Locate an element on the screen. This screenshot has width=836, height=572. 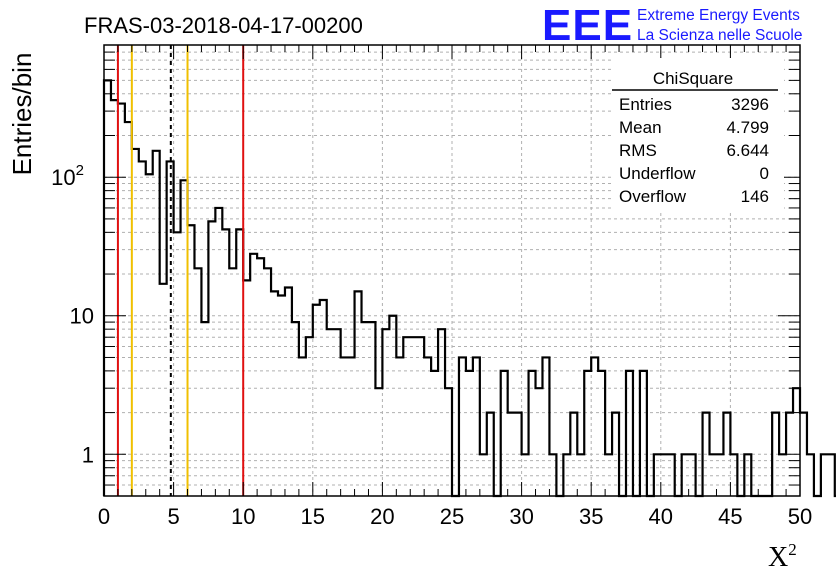
stats-row-value: 3296 is located at coordinates (750, 104).